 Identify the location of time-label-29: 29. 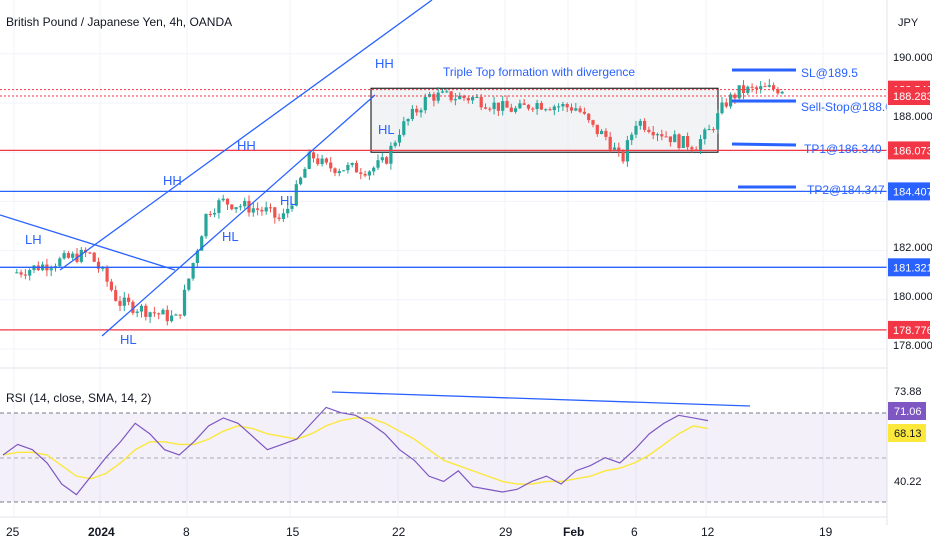
(506, 532).